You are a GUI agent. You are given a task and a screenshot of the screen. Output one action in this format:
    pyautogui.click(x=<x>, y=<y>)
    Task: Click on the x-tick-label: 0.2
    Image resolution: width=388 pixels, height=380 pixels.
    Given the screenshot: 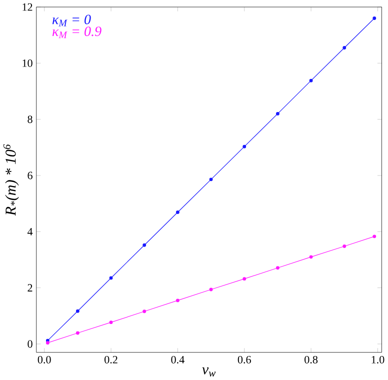 What is the action you would take?
    pyautogui.click(x=111, y=360)
    